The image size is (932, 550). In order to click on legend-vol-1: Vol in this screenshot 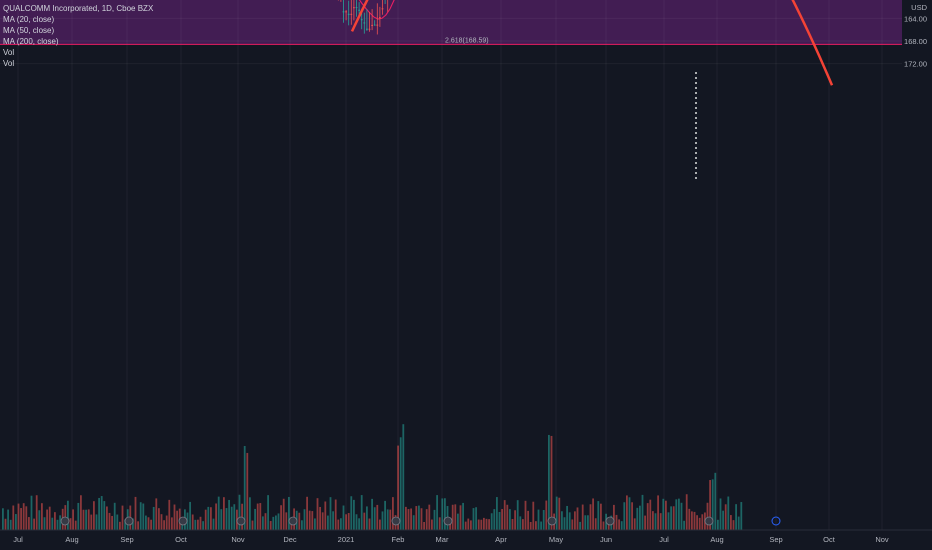, I will do `click(9, 52)`.